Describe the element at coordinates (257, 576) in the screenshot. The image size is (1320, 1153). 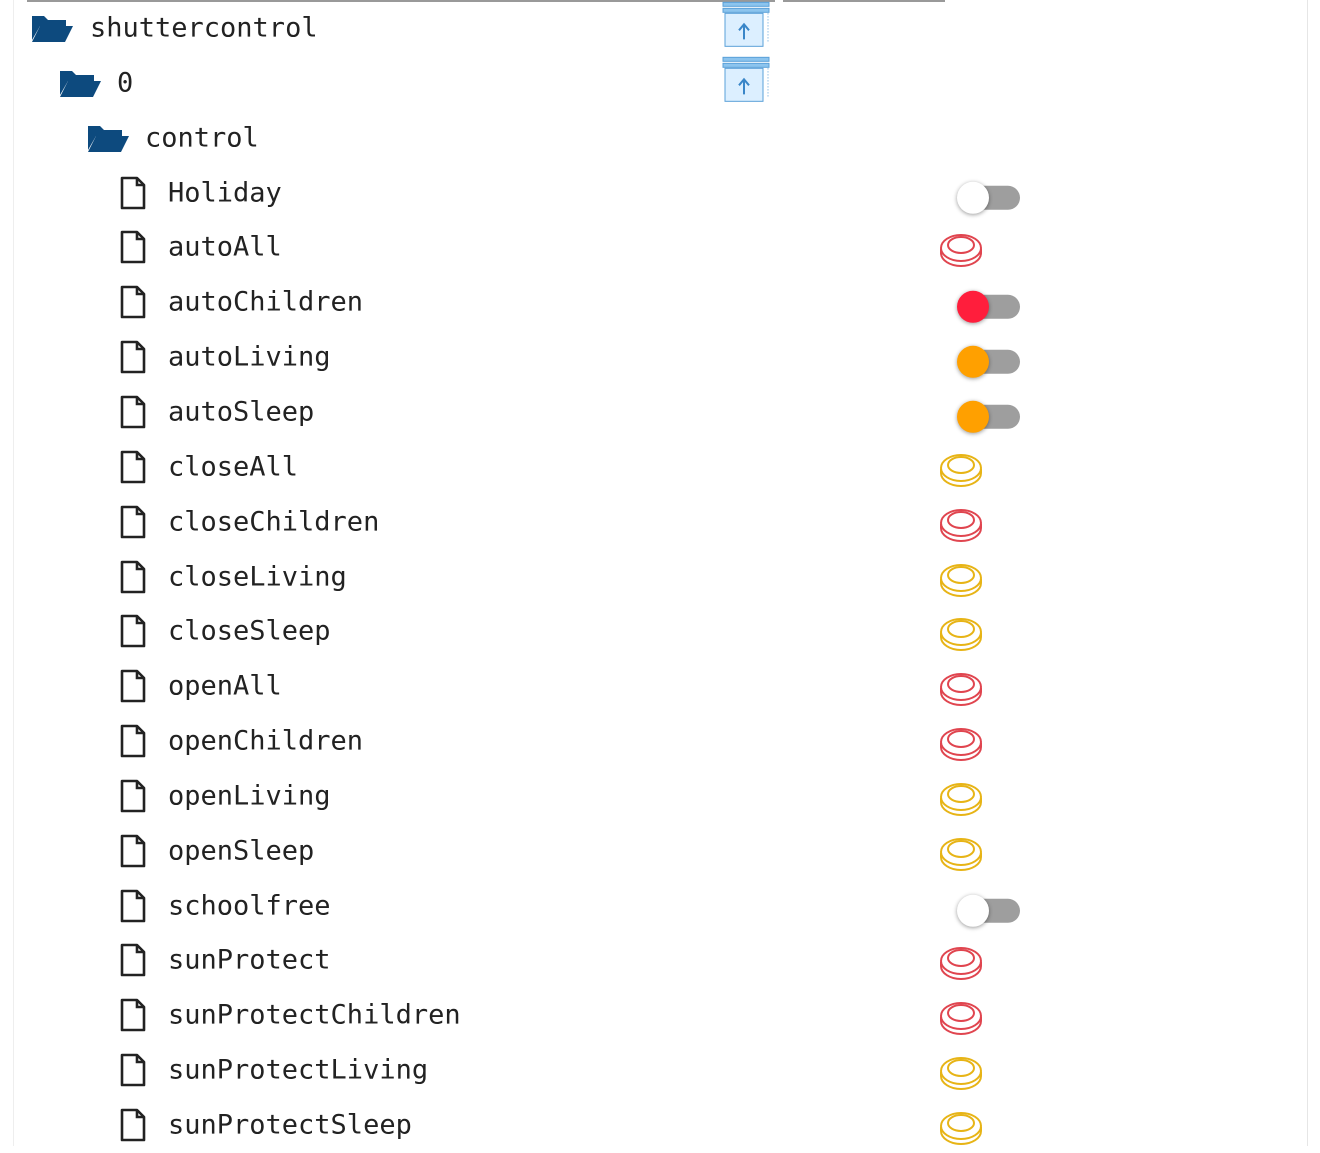
I see `tree-label: closeLiving` at that location.